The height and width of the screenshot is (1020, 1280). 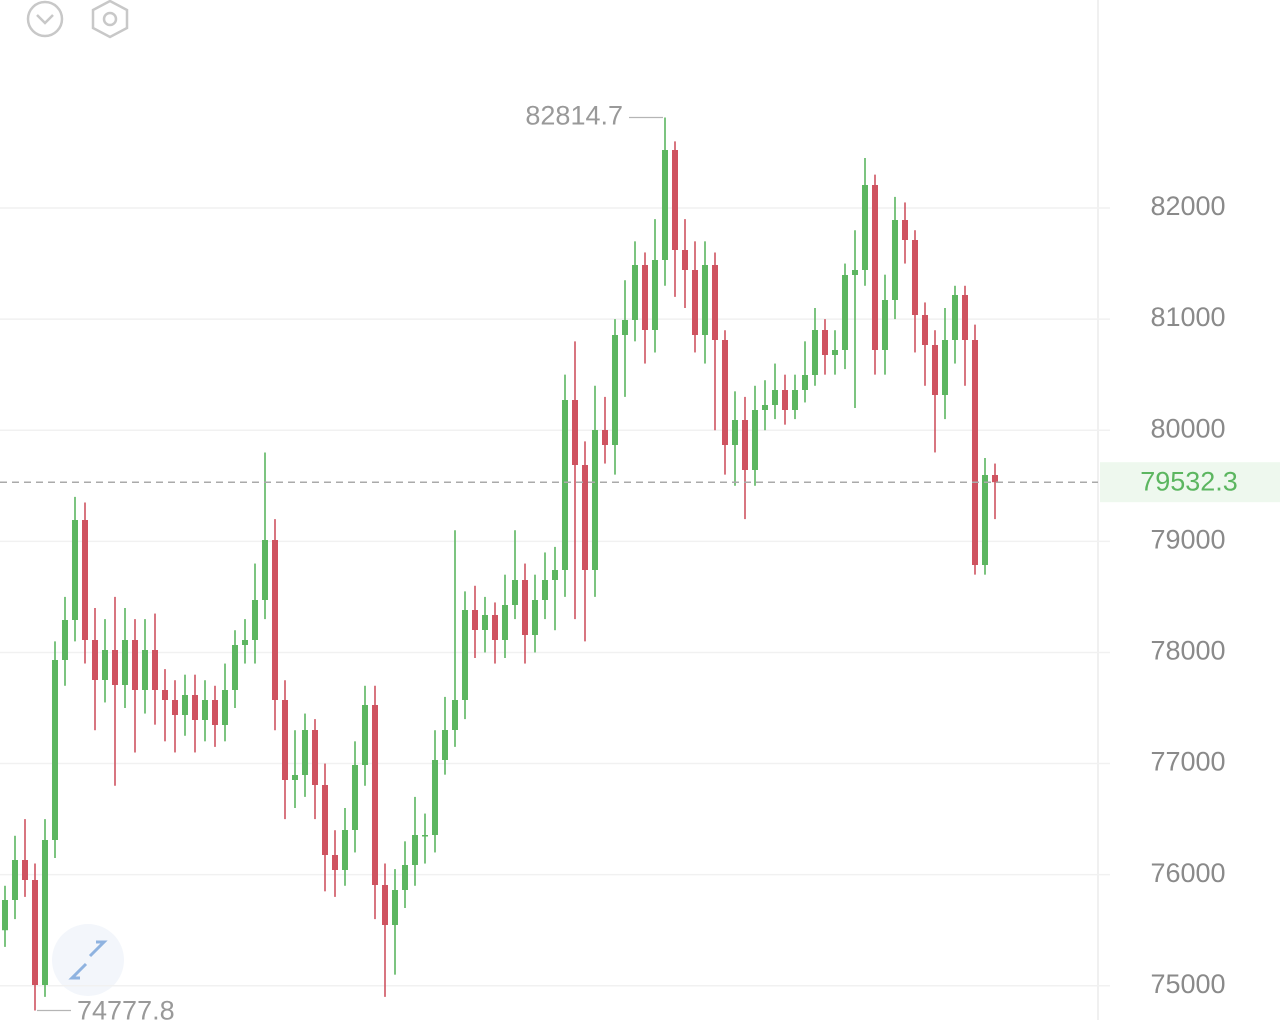 What do you see at coordinates (88, 960) in the screenshot?
I see `expand-button` at bounding box center [88, 960].